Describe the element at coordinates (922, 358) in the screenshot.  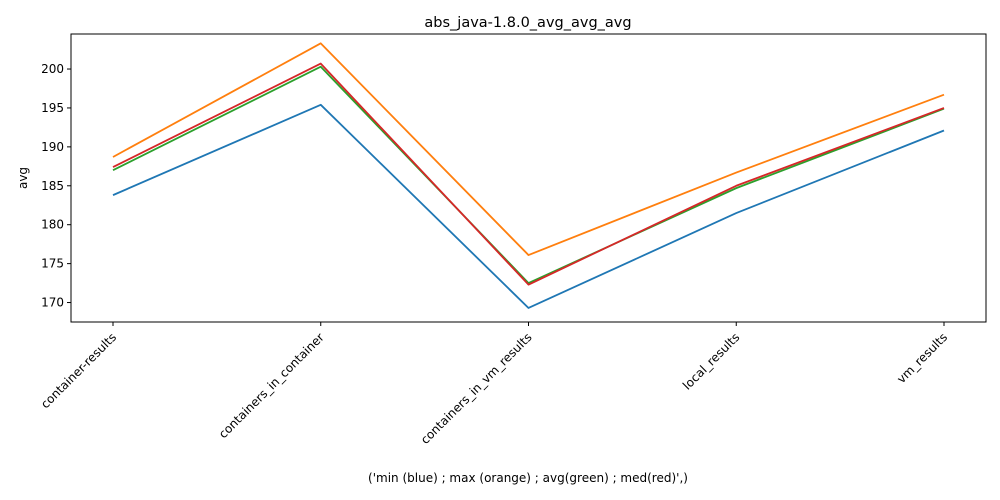
I see `x-tick-label-4: vm_results` at that location.